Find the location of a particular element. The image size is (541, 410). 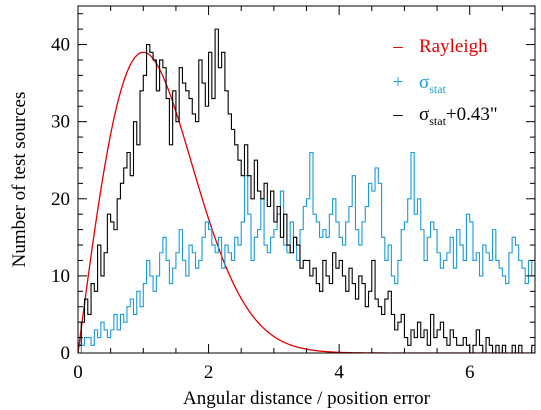

legend-label: σstat is located at coordinates (433, 84).